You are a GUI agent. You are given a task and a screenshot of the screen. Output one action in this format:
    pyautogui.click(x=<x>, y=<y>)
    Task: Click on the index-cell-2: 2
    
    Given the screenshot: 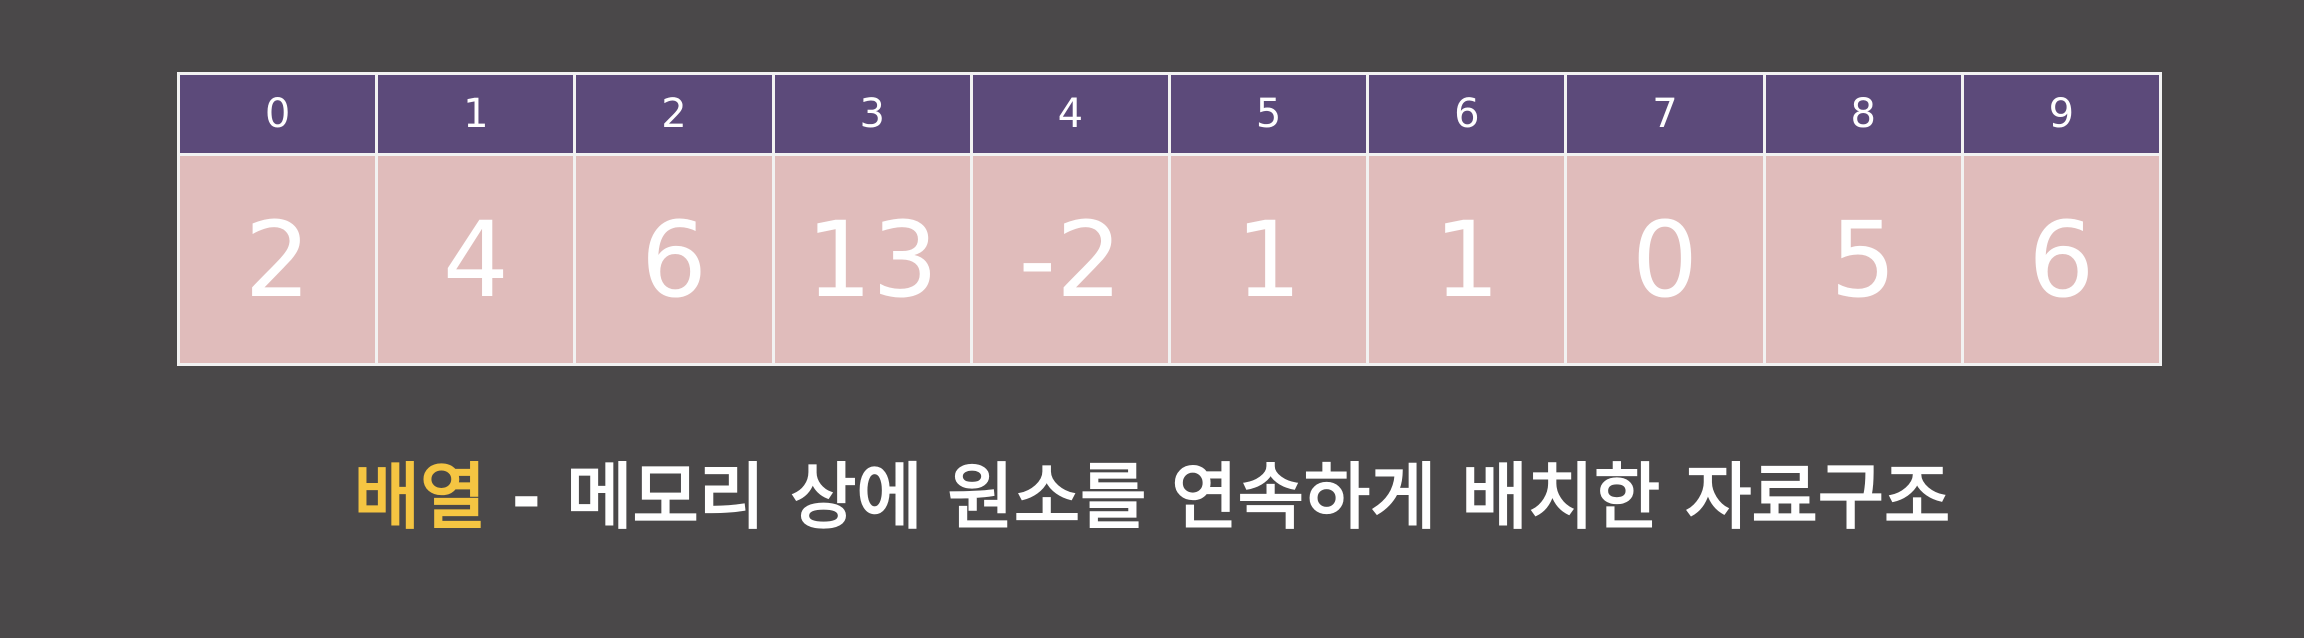 What is the action you would take?
    pyautogui.click(x=674, y=114)
    